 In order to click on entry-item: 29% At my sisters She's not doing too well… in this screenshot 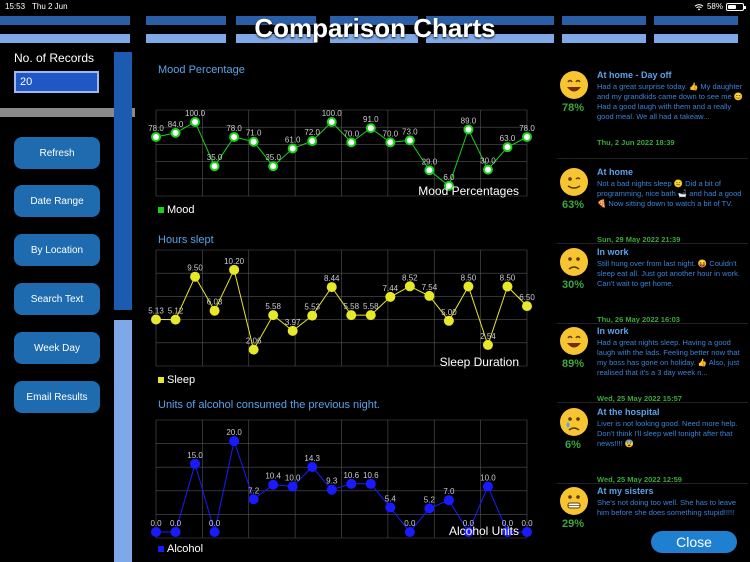, I will do `click(650, 524)`.